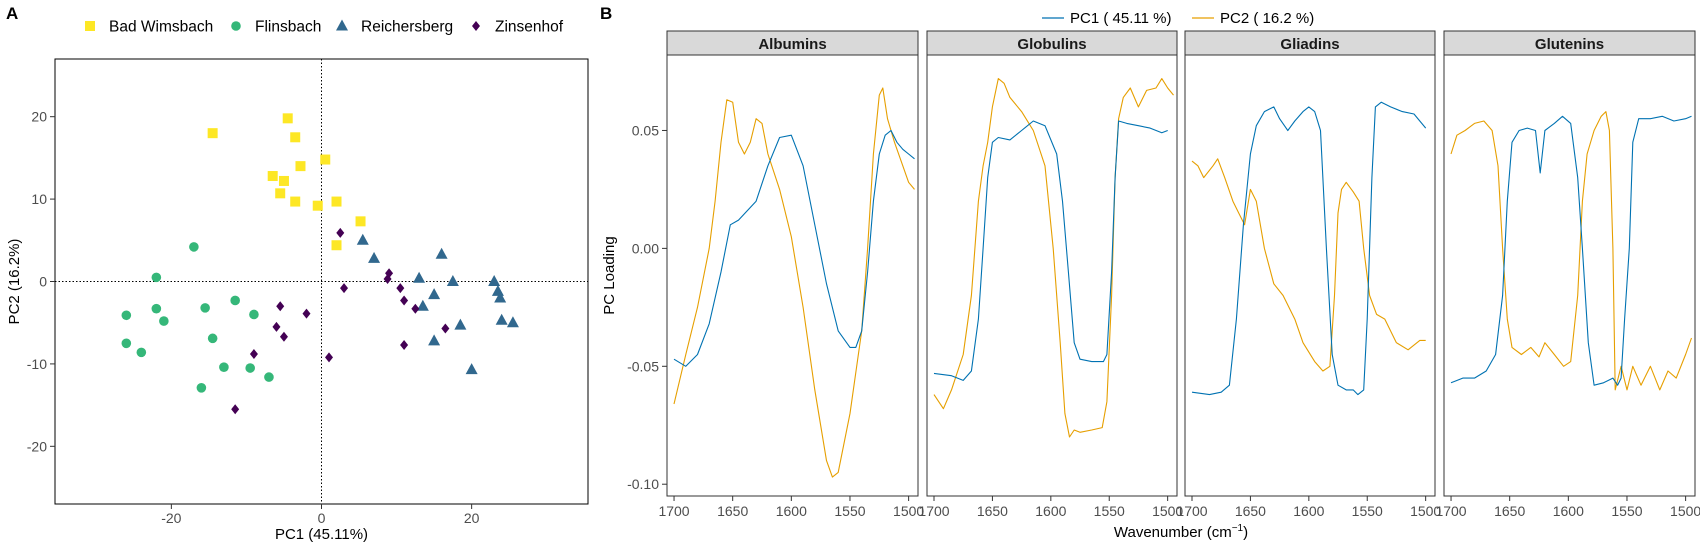 The height and width of the screenshot is (550, 1700). What do you see at coordinates (407, 27) in the screenshot?
I see `legend-label: Reichersberg` at bounding box center [407, 27].